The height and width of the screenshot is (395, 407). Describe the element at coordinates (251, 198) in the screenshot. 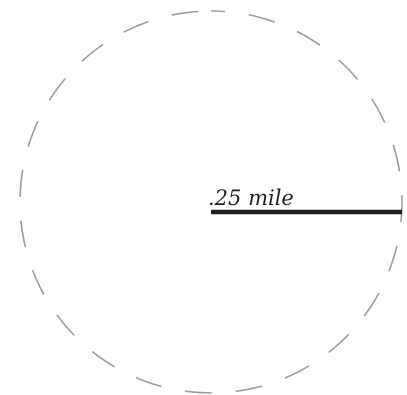

I see `radius-label: .25 mile` at that location.